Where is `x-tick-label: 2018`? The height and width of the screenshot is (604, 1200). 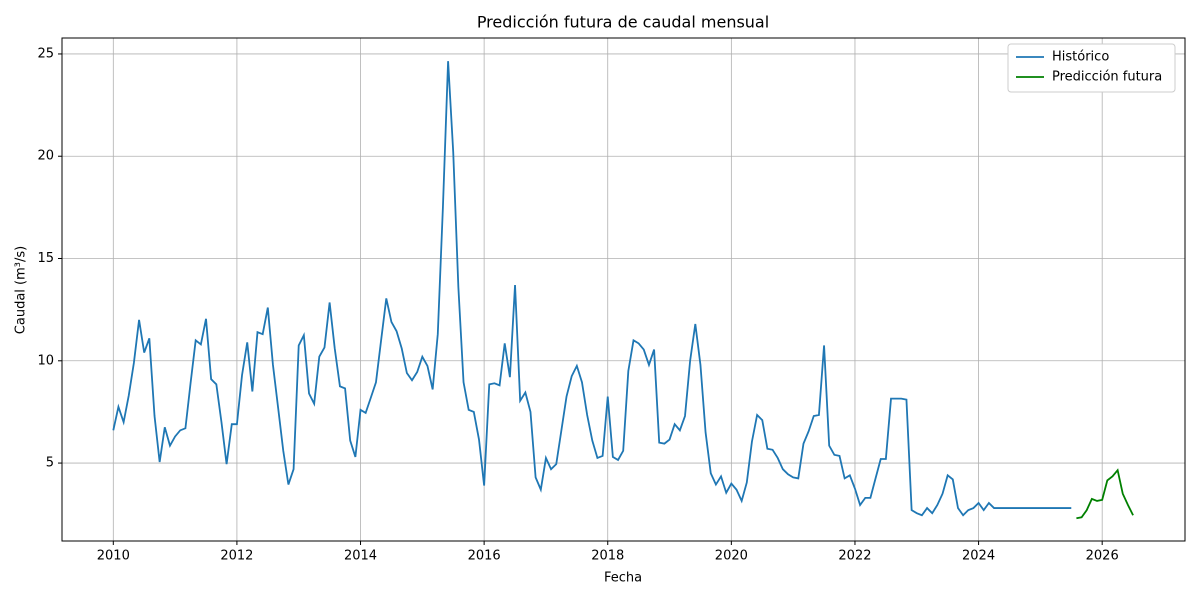
x-tick-label: 2018 is located at coordinates (607, 556).